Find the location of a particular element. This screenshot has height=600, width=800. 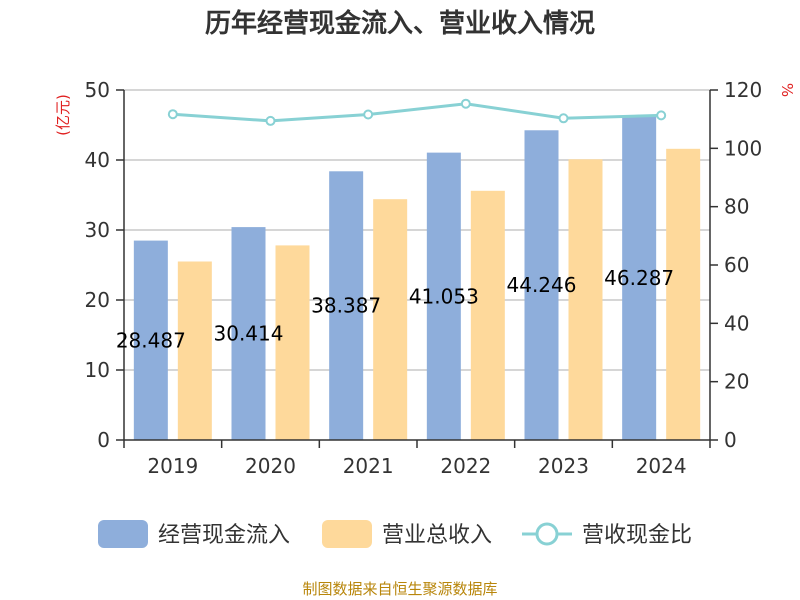

x-tick-label: 2023 is located at coordinates (563, 466).